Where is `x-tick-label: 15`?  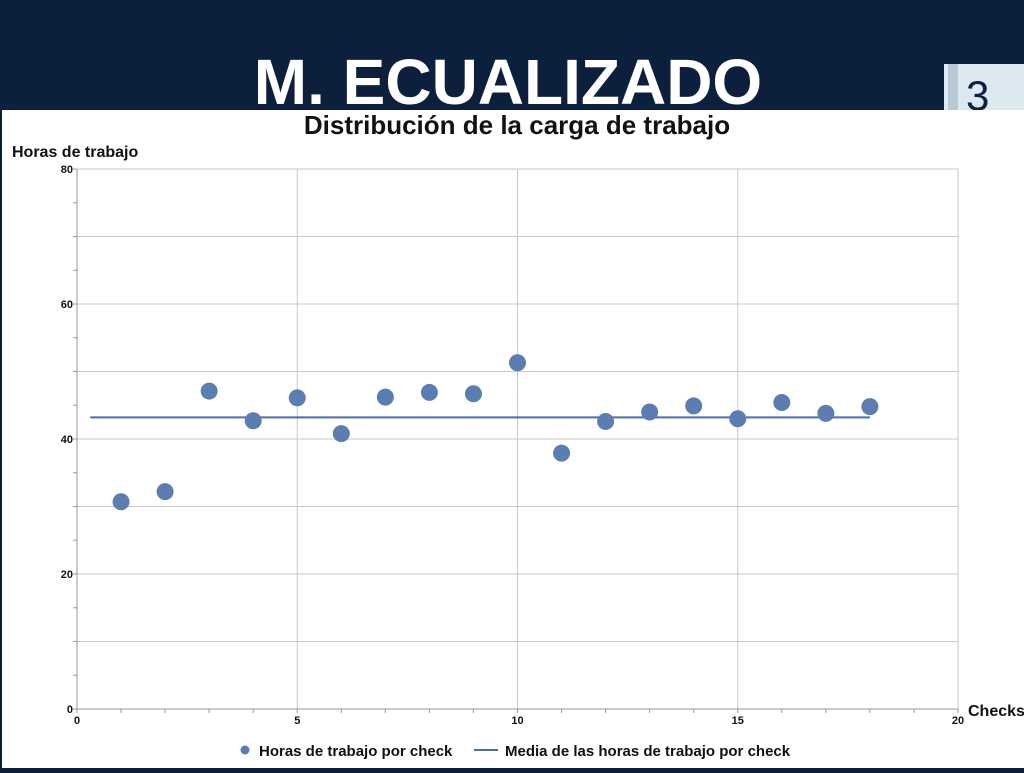
x-tick-label: 15 is located at coordinates (738, 721).